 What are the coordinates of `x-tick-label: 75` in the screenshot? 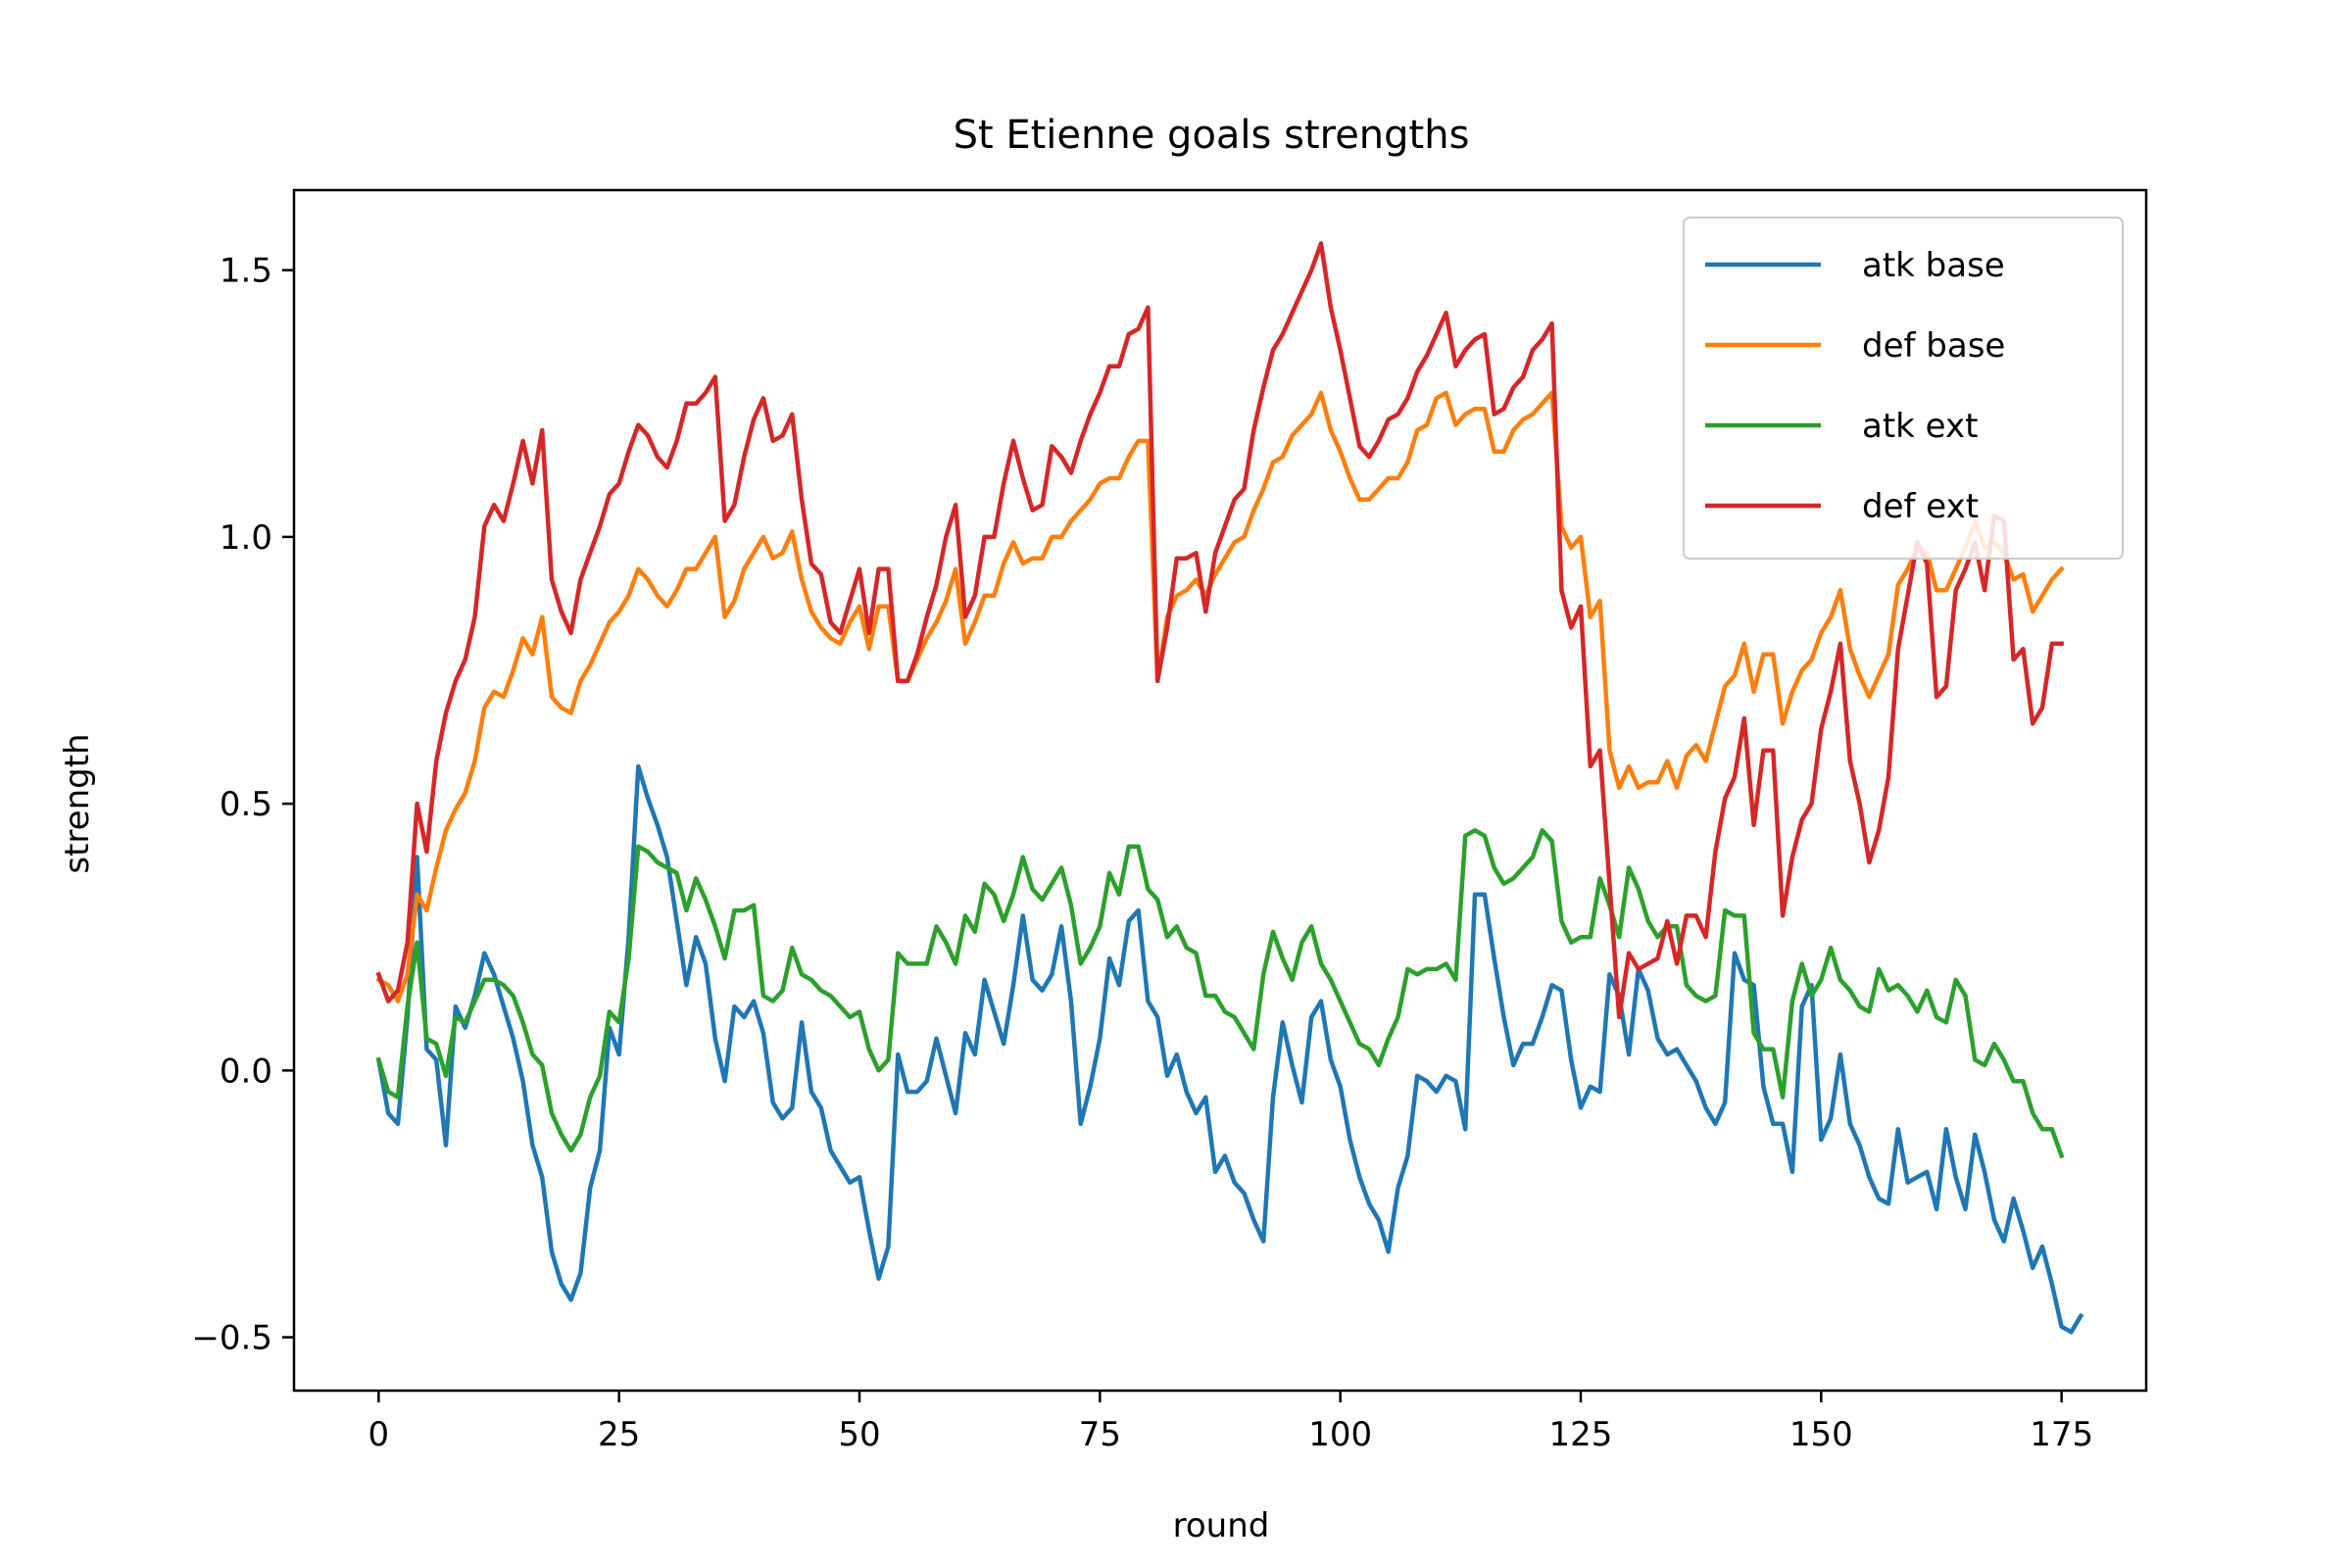 It's located at (1100, 1434).